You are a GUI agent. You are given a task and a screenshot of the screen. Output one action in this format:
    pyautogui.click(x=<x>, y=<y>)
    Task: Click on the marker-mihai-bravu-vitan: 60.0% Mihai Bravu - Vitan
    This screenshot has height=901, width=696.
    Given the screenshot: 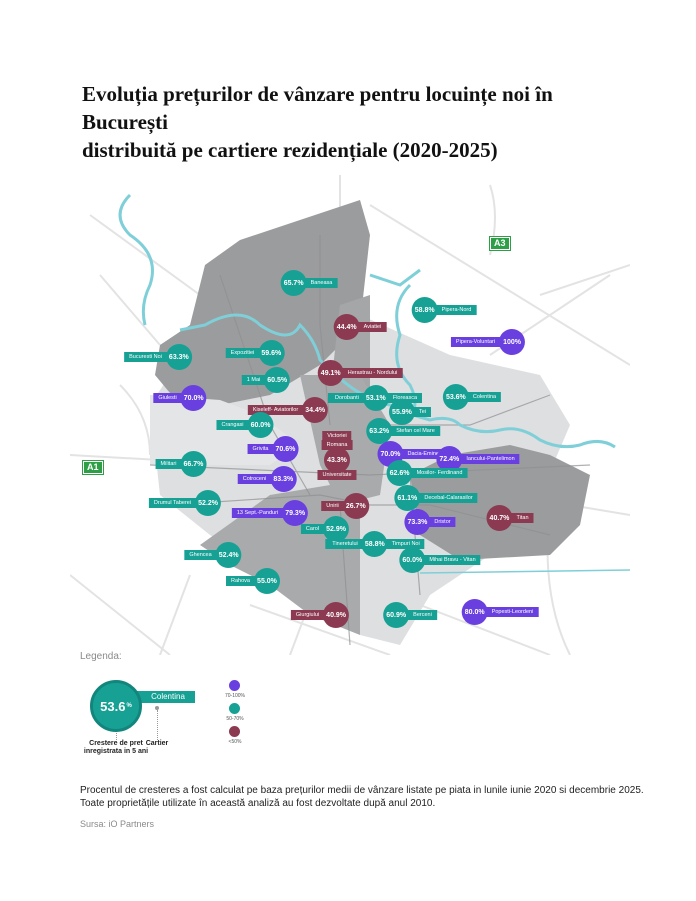 What is the action you would take?
    pyautogui.click(x=440, y=560)
    